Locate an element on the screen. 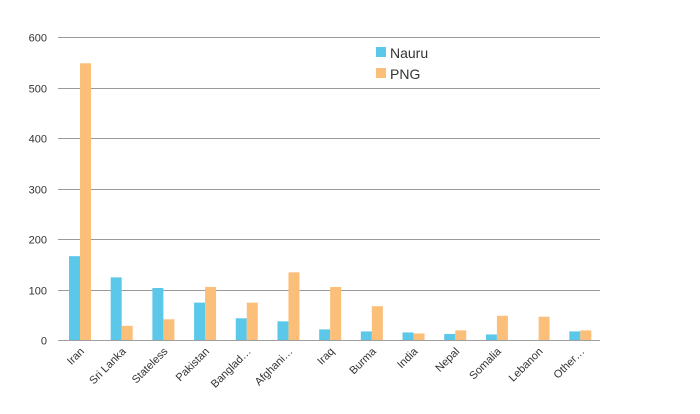 This screenshot has width=700, height=414. bar-nauru-india is located at coordinates (408, 336).